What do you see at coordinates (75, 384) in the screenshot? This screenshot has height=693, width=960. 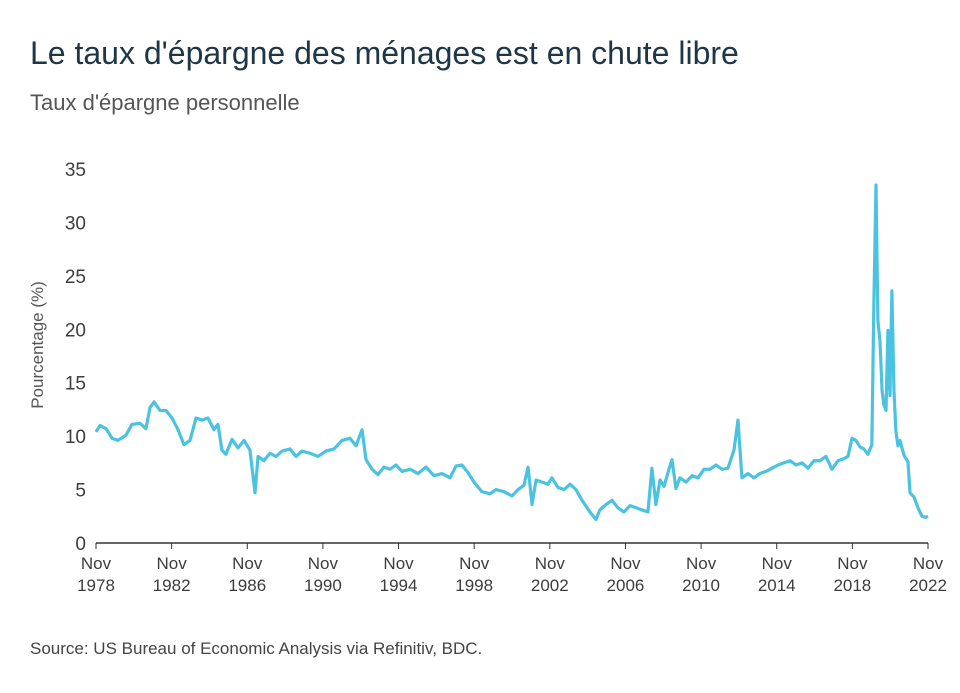 I see `y-tick-label: 15` at bounding box center [75, 384].